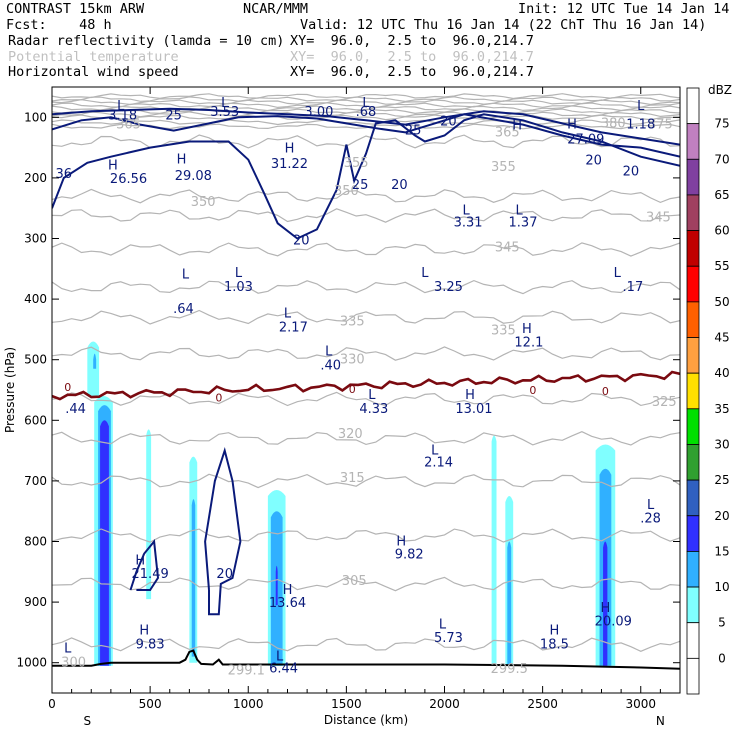 The height and width of the screenshot is (740, 740). I want to click on x-tick-label: 1500, so click(346, 704).